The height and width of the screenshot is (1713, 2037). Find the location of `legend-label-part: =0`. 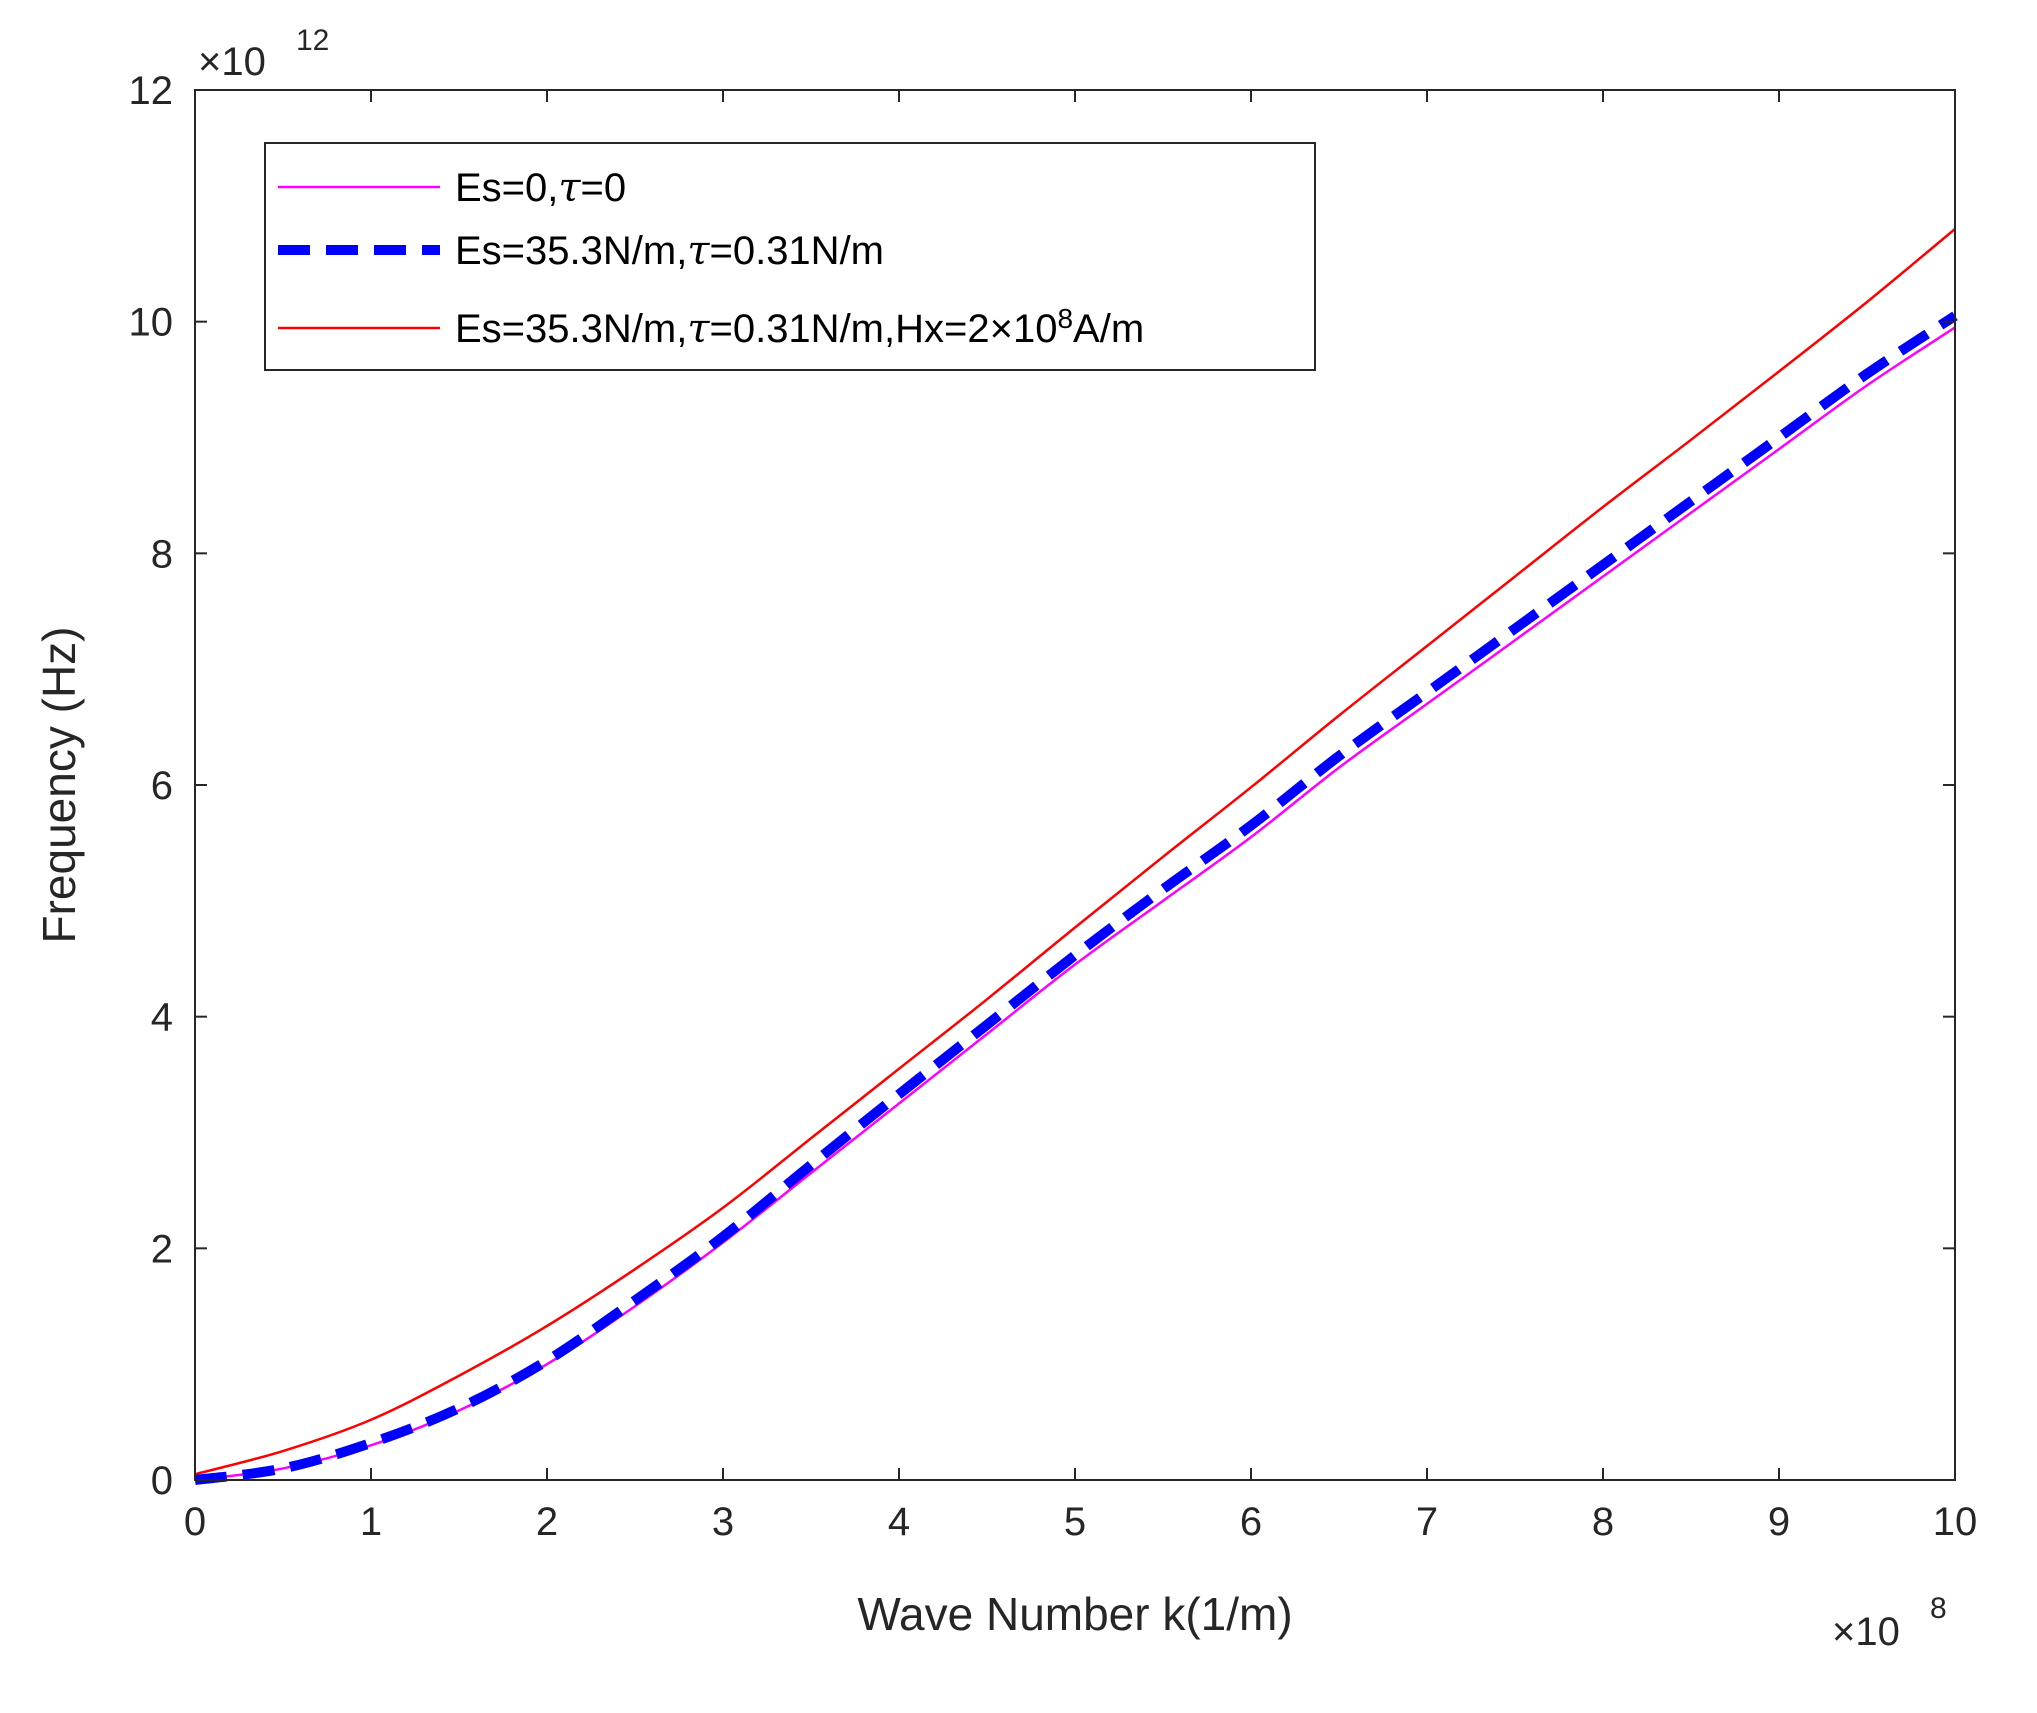

legend-label-part: =0 is located at coordinates (604, 188).